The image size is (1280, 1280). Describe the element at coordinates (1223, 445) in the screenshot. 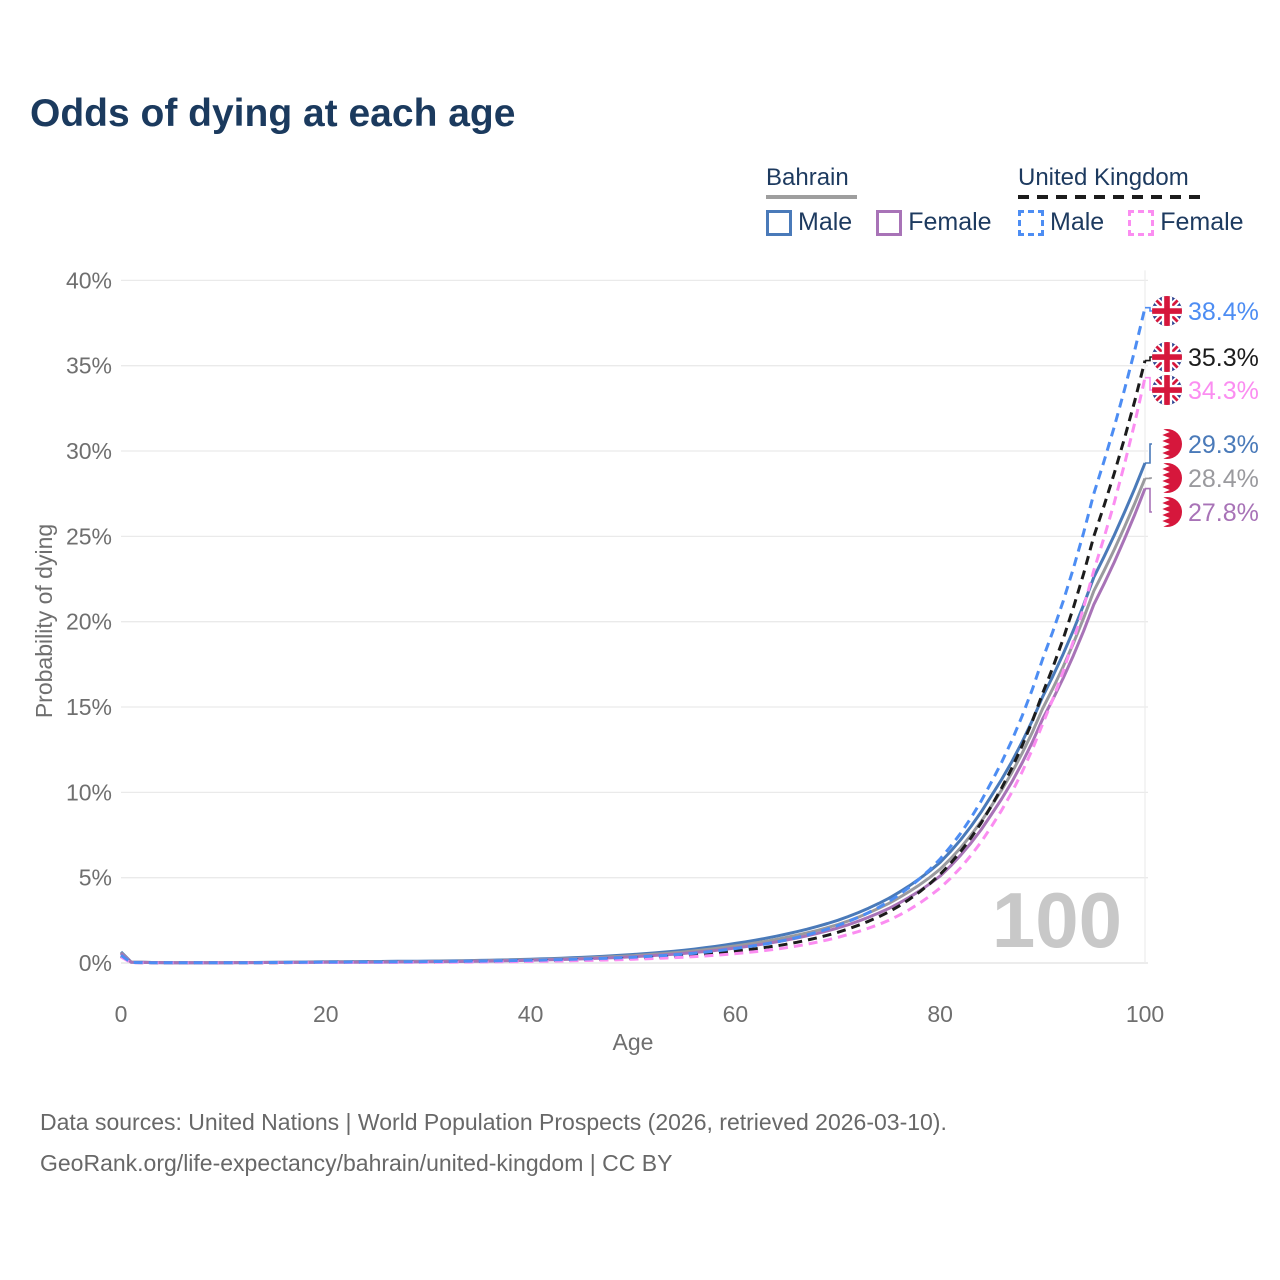

I see `end-value-label: 29.3%` at that location.